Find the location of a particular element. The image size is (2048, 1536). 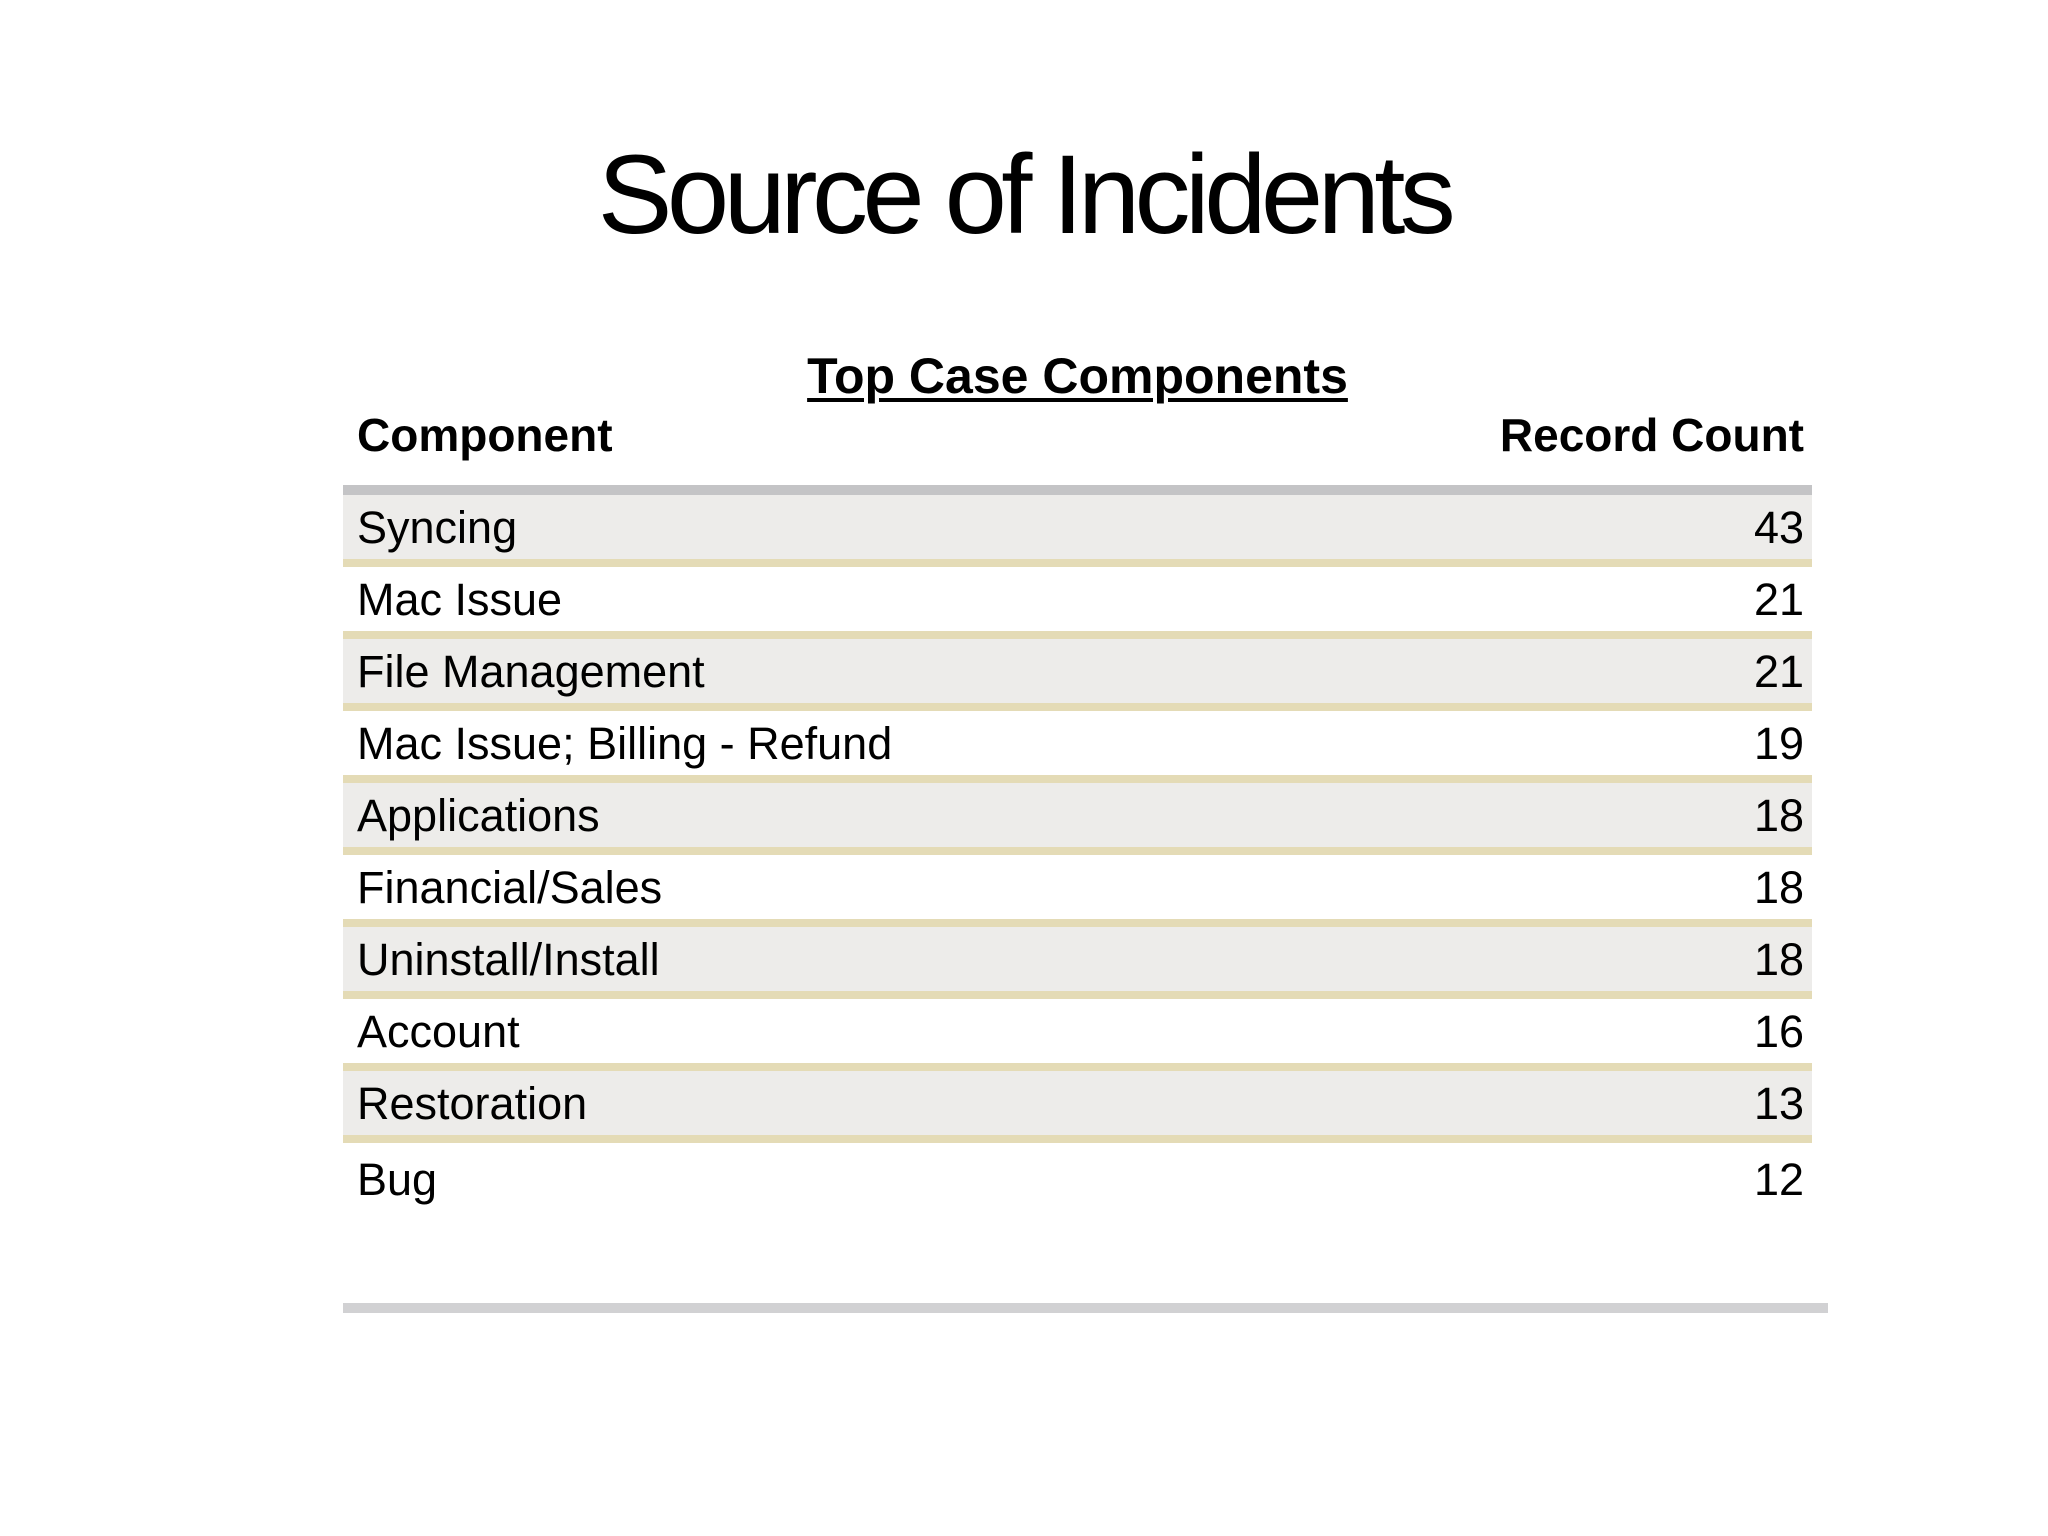

table-row: Applications 18 is located at coordinates (1077, 819).